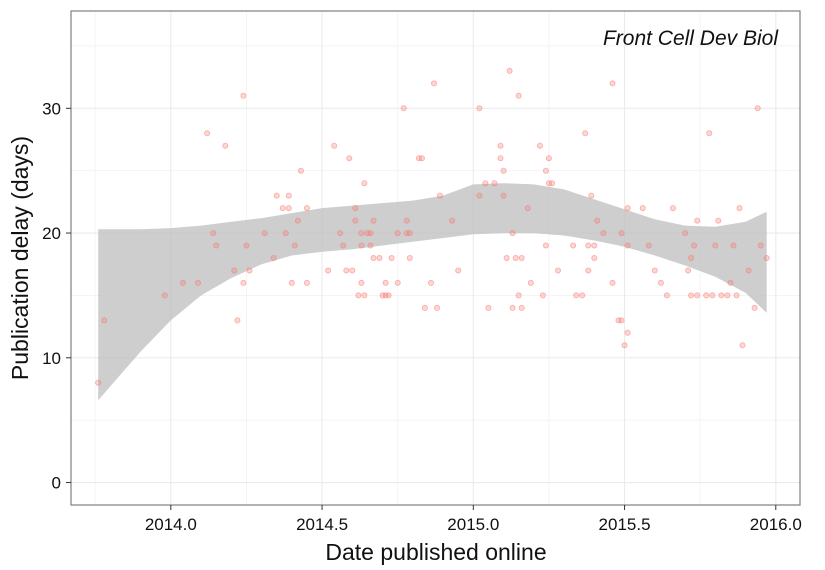 This screenshot has height=570, width=825. What do you see at coordinates (691, 38) in the screenshot?
I see `chart-annotation: Front Cell Dev Biol` at bounding box center [691, 38].